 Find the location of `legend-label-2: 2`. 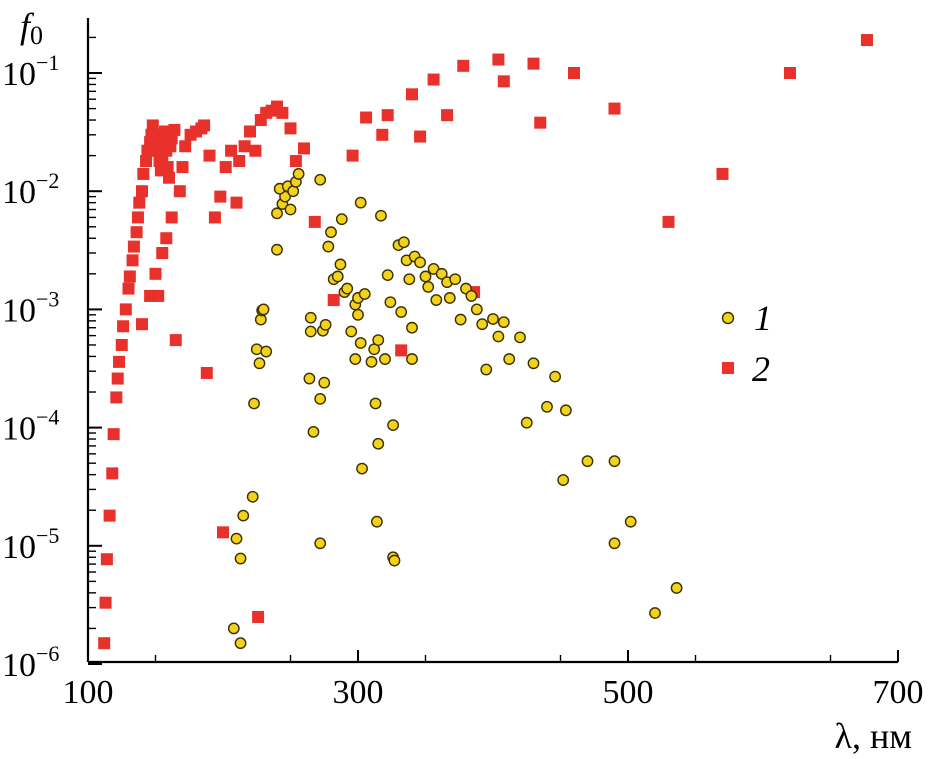

legend-label-2: 2 is located at coordinates (761, 369).